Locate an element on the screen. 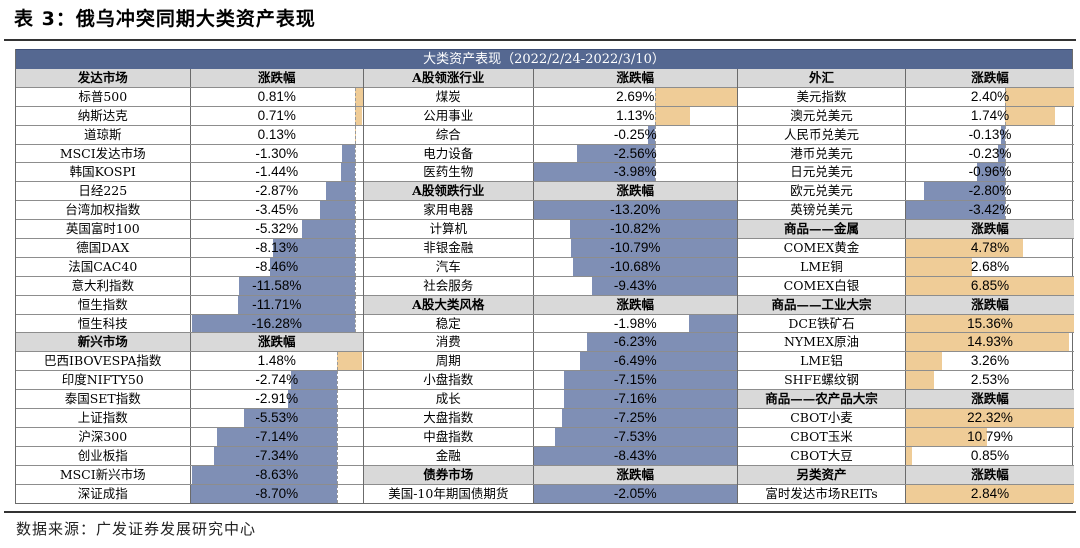  change-value: 1.48% is located at coordinates (276, 361).